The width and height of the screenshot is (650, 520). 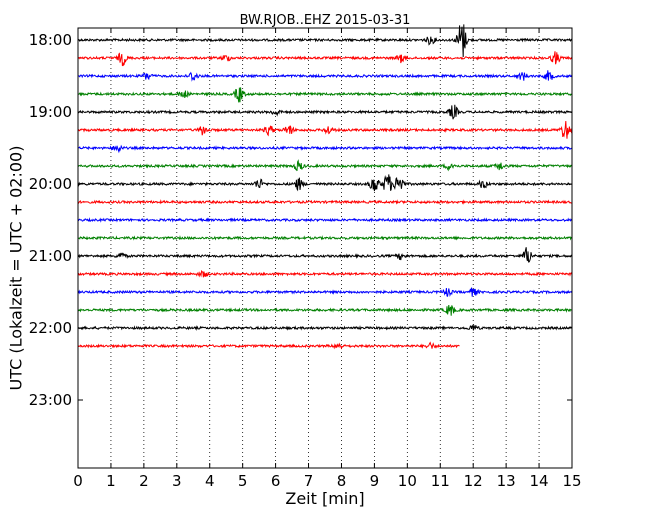 I want to click on x-tick-label: 12, so click(x=473, y=481).